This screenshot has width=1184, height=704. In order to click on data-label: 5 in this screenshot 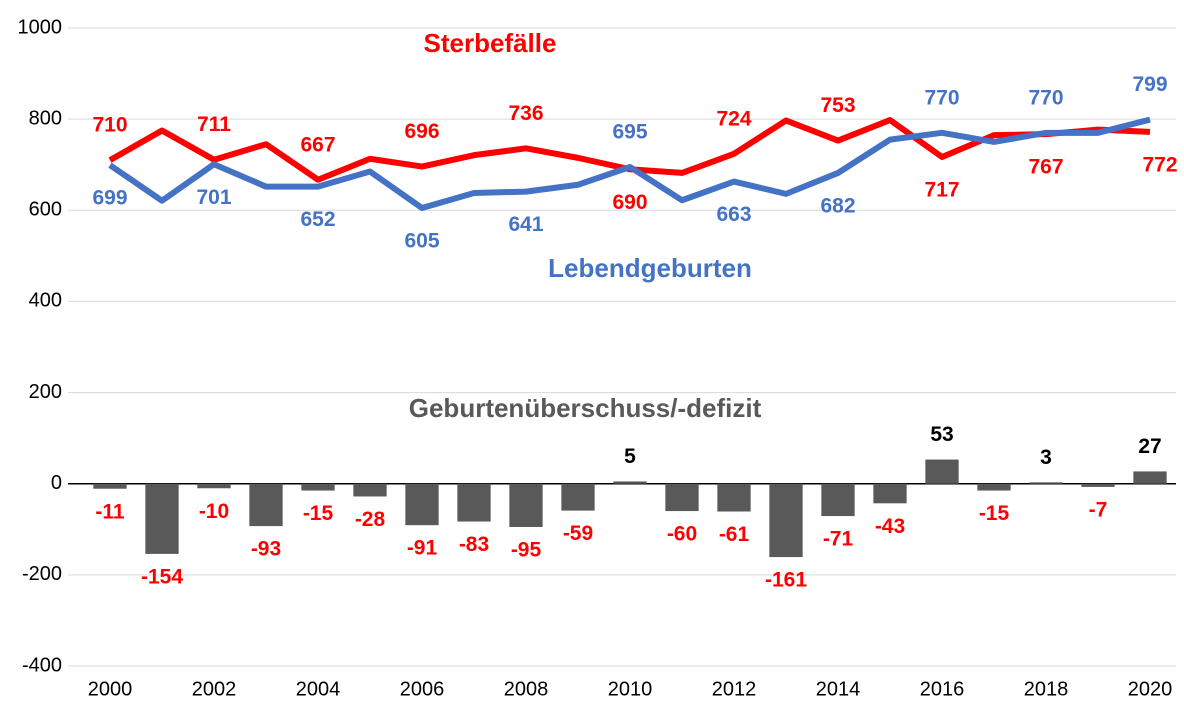, I will do `click(630, 456)`.